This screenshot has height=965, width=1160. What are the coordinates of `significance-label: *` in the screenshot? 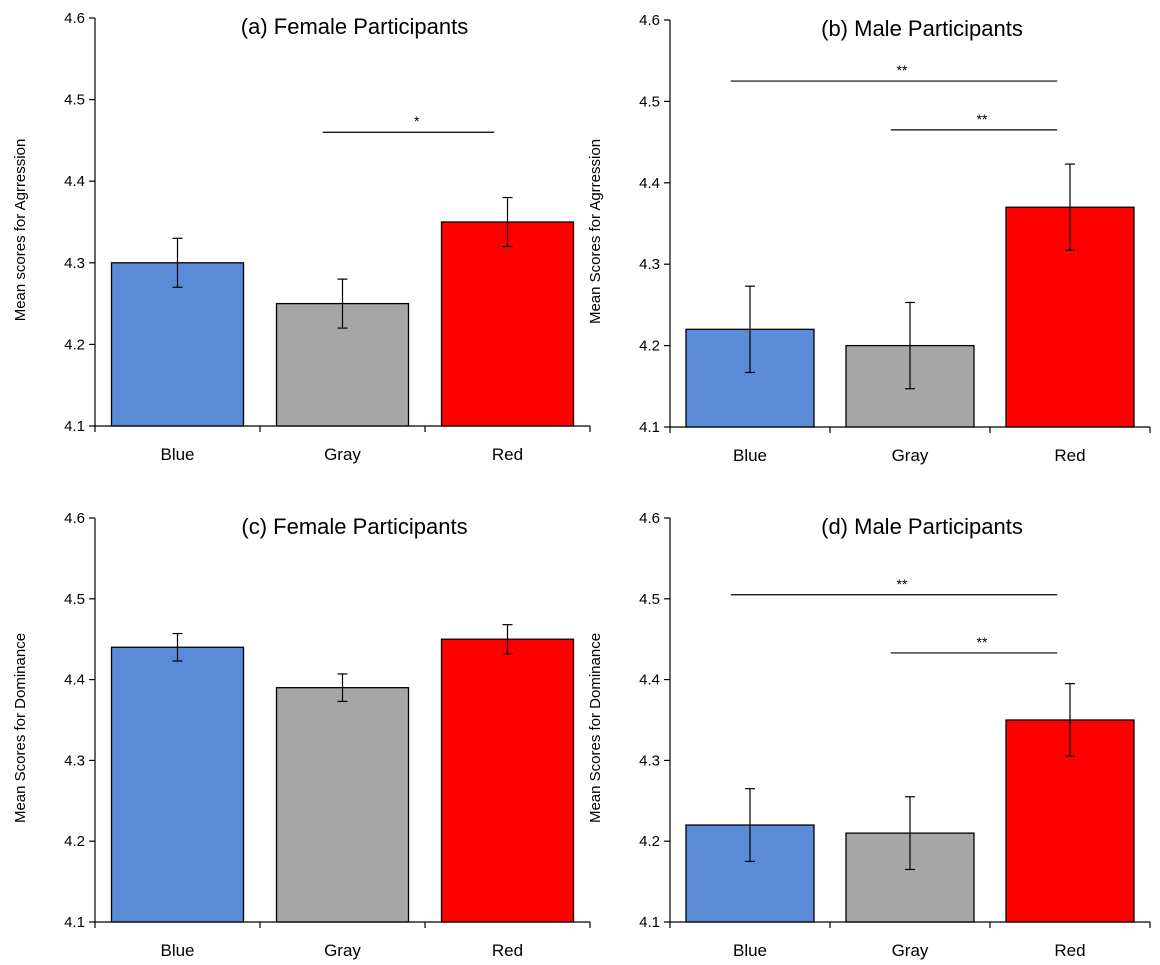 It's located at (417, 121).